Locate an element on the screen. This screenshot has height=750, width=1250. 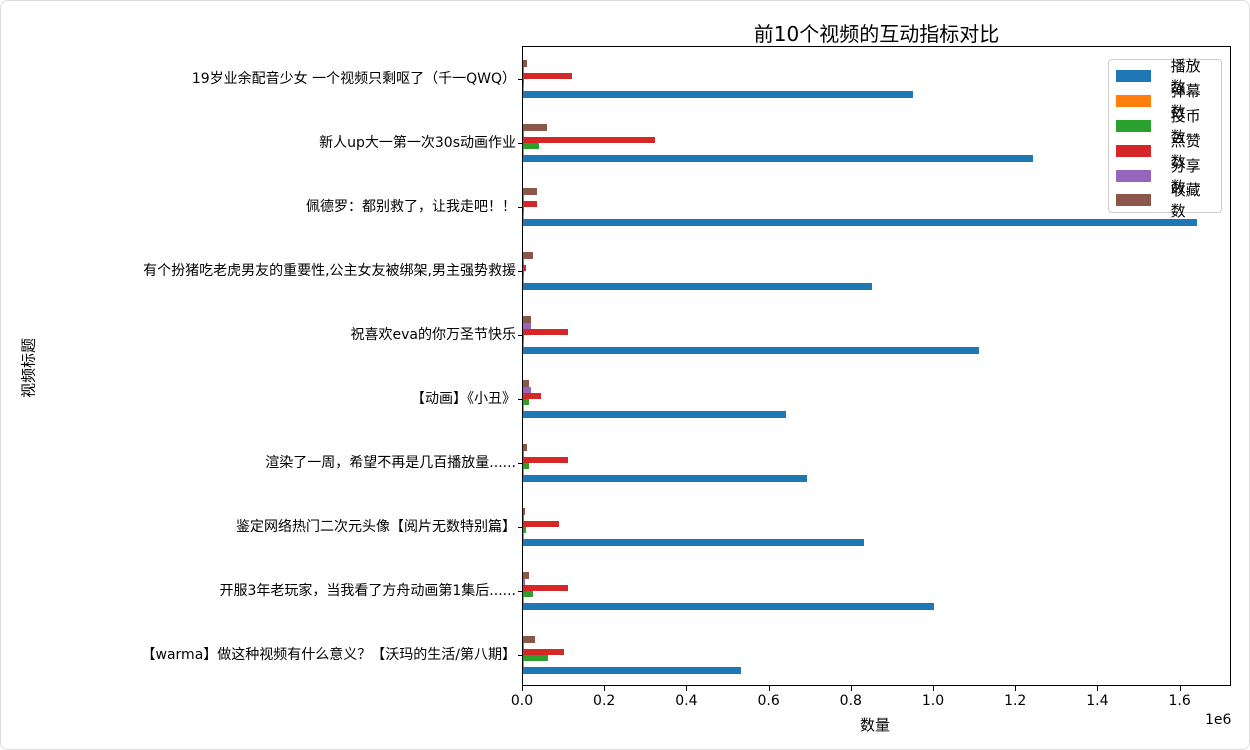
x-tick-label: 0.8 is located at coordinates (850, 701).